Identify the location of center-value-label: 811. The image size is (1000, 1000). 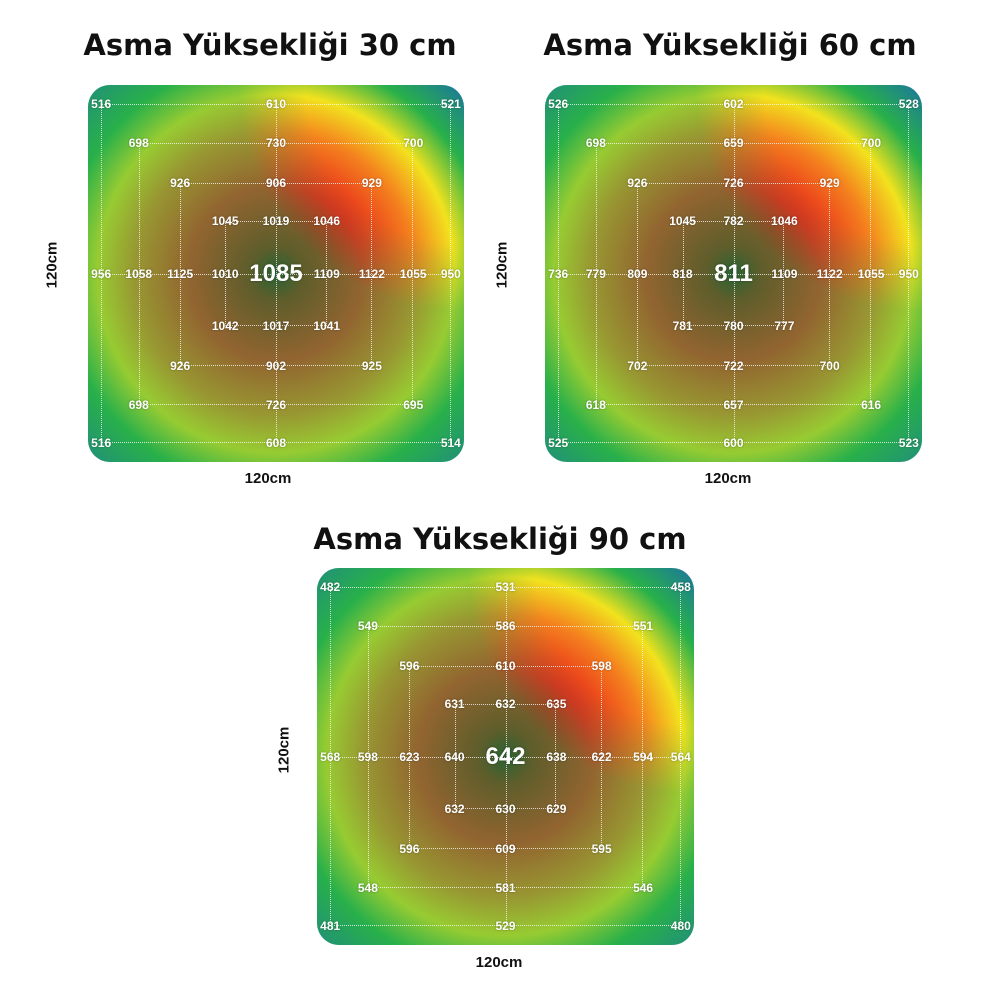
(733, 273).